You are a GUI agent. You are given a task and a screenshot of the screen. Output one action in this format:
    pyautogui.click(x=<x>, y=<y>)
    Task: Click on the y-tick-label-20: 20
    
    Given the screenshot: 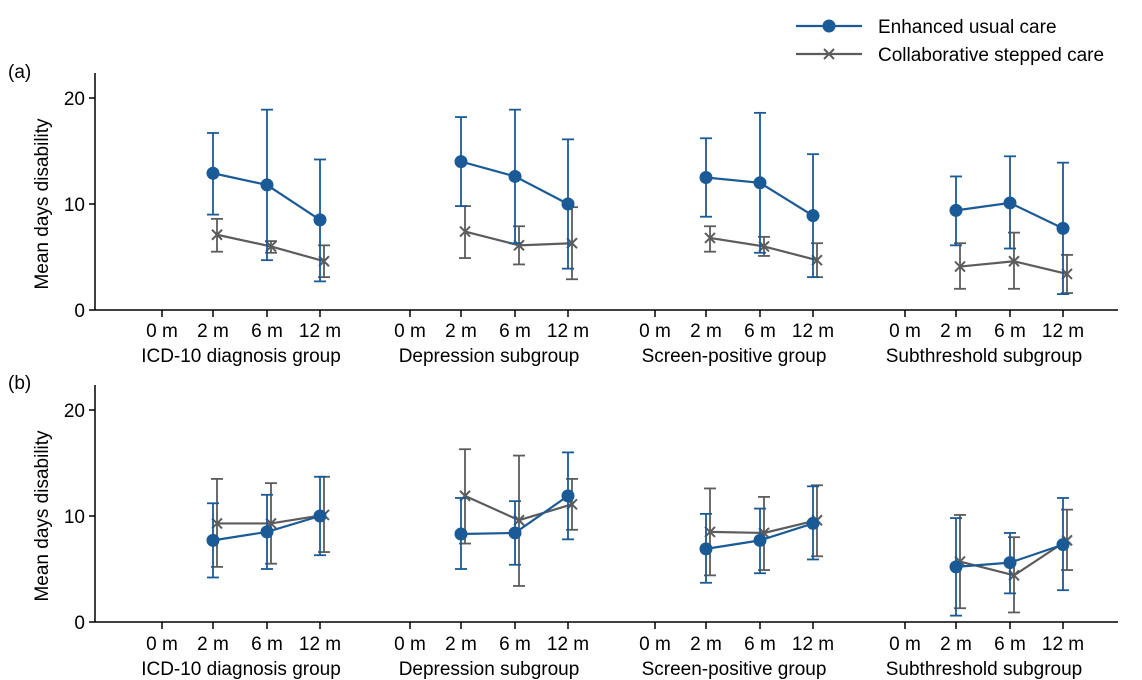 What is the action you would take?
    pyautogui.click(x=74, y=99)
    